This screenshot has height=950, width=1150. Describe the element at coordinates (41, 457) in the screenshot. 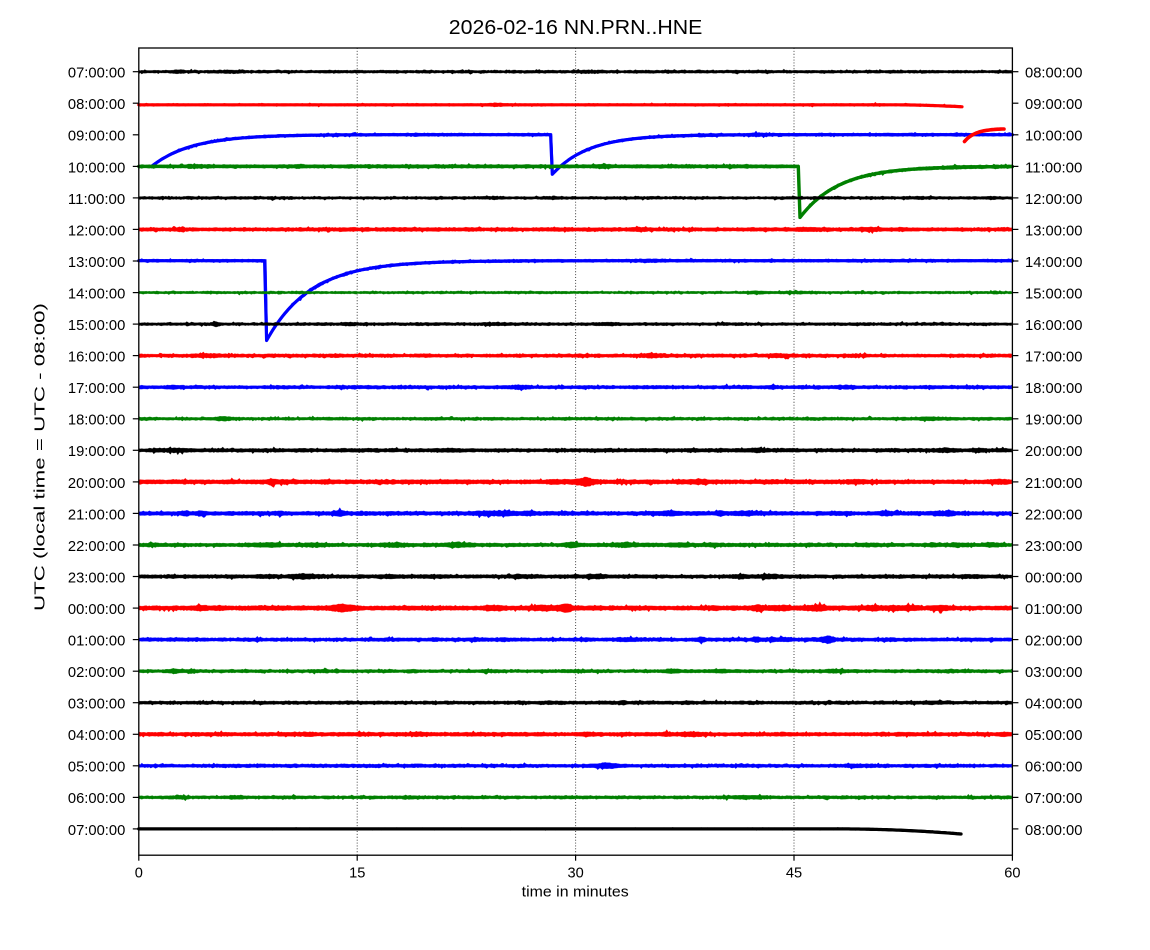

I see `svg-text: UTC (local time = UTC - 08:00)` at that location.